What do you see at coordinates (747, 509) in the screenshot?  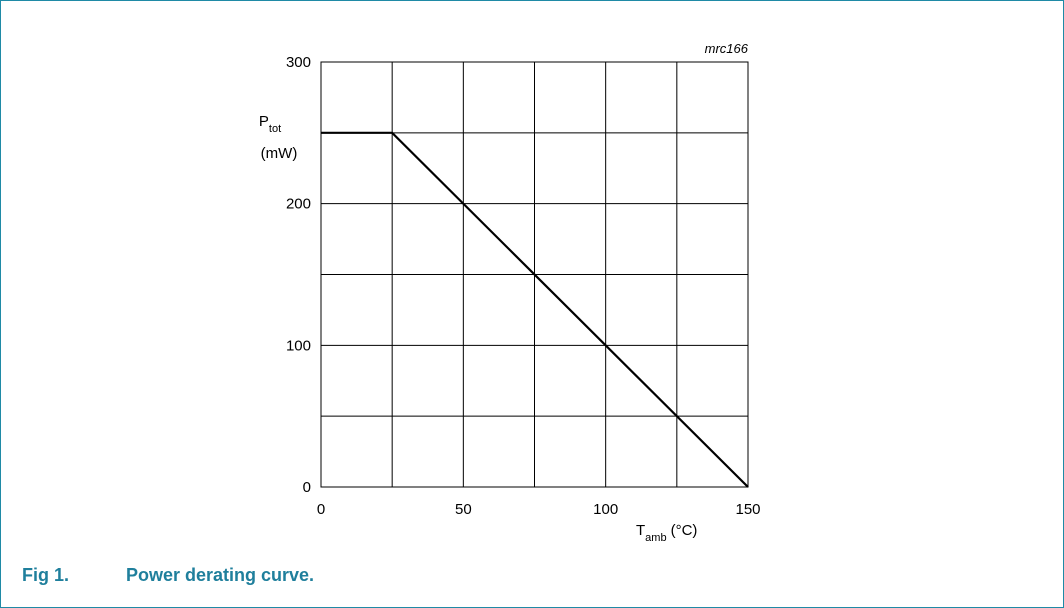 I see `x-tick-label: 150` at bounding box center [747, 509].